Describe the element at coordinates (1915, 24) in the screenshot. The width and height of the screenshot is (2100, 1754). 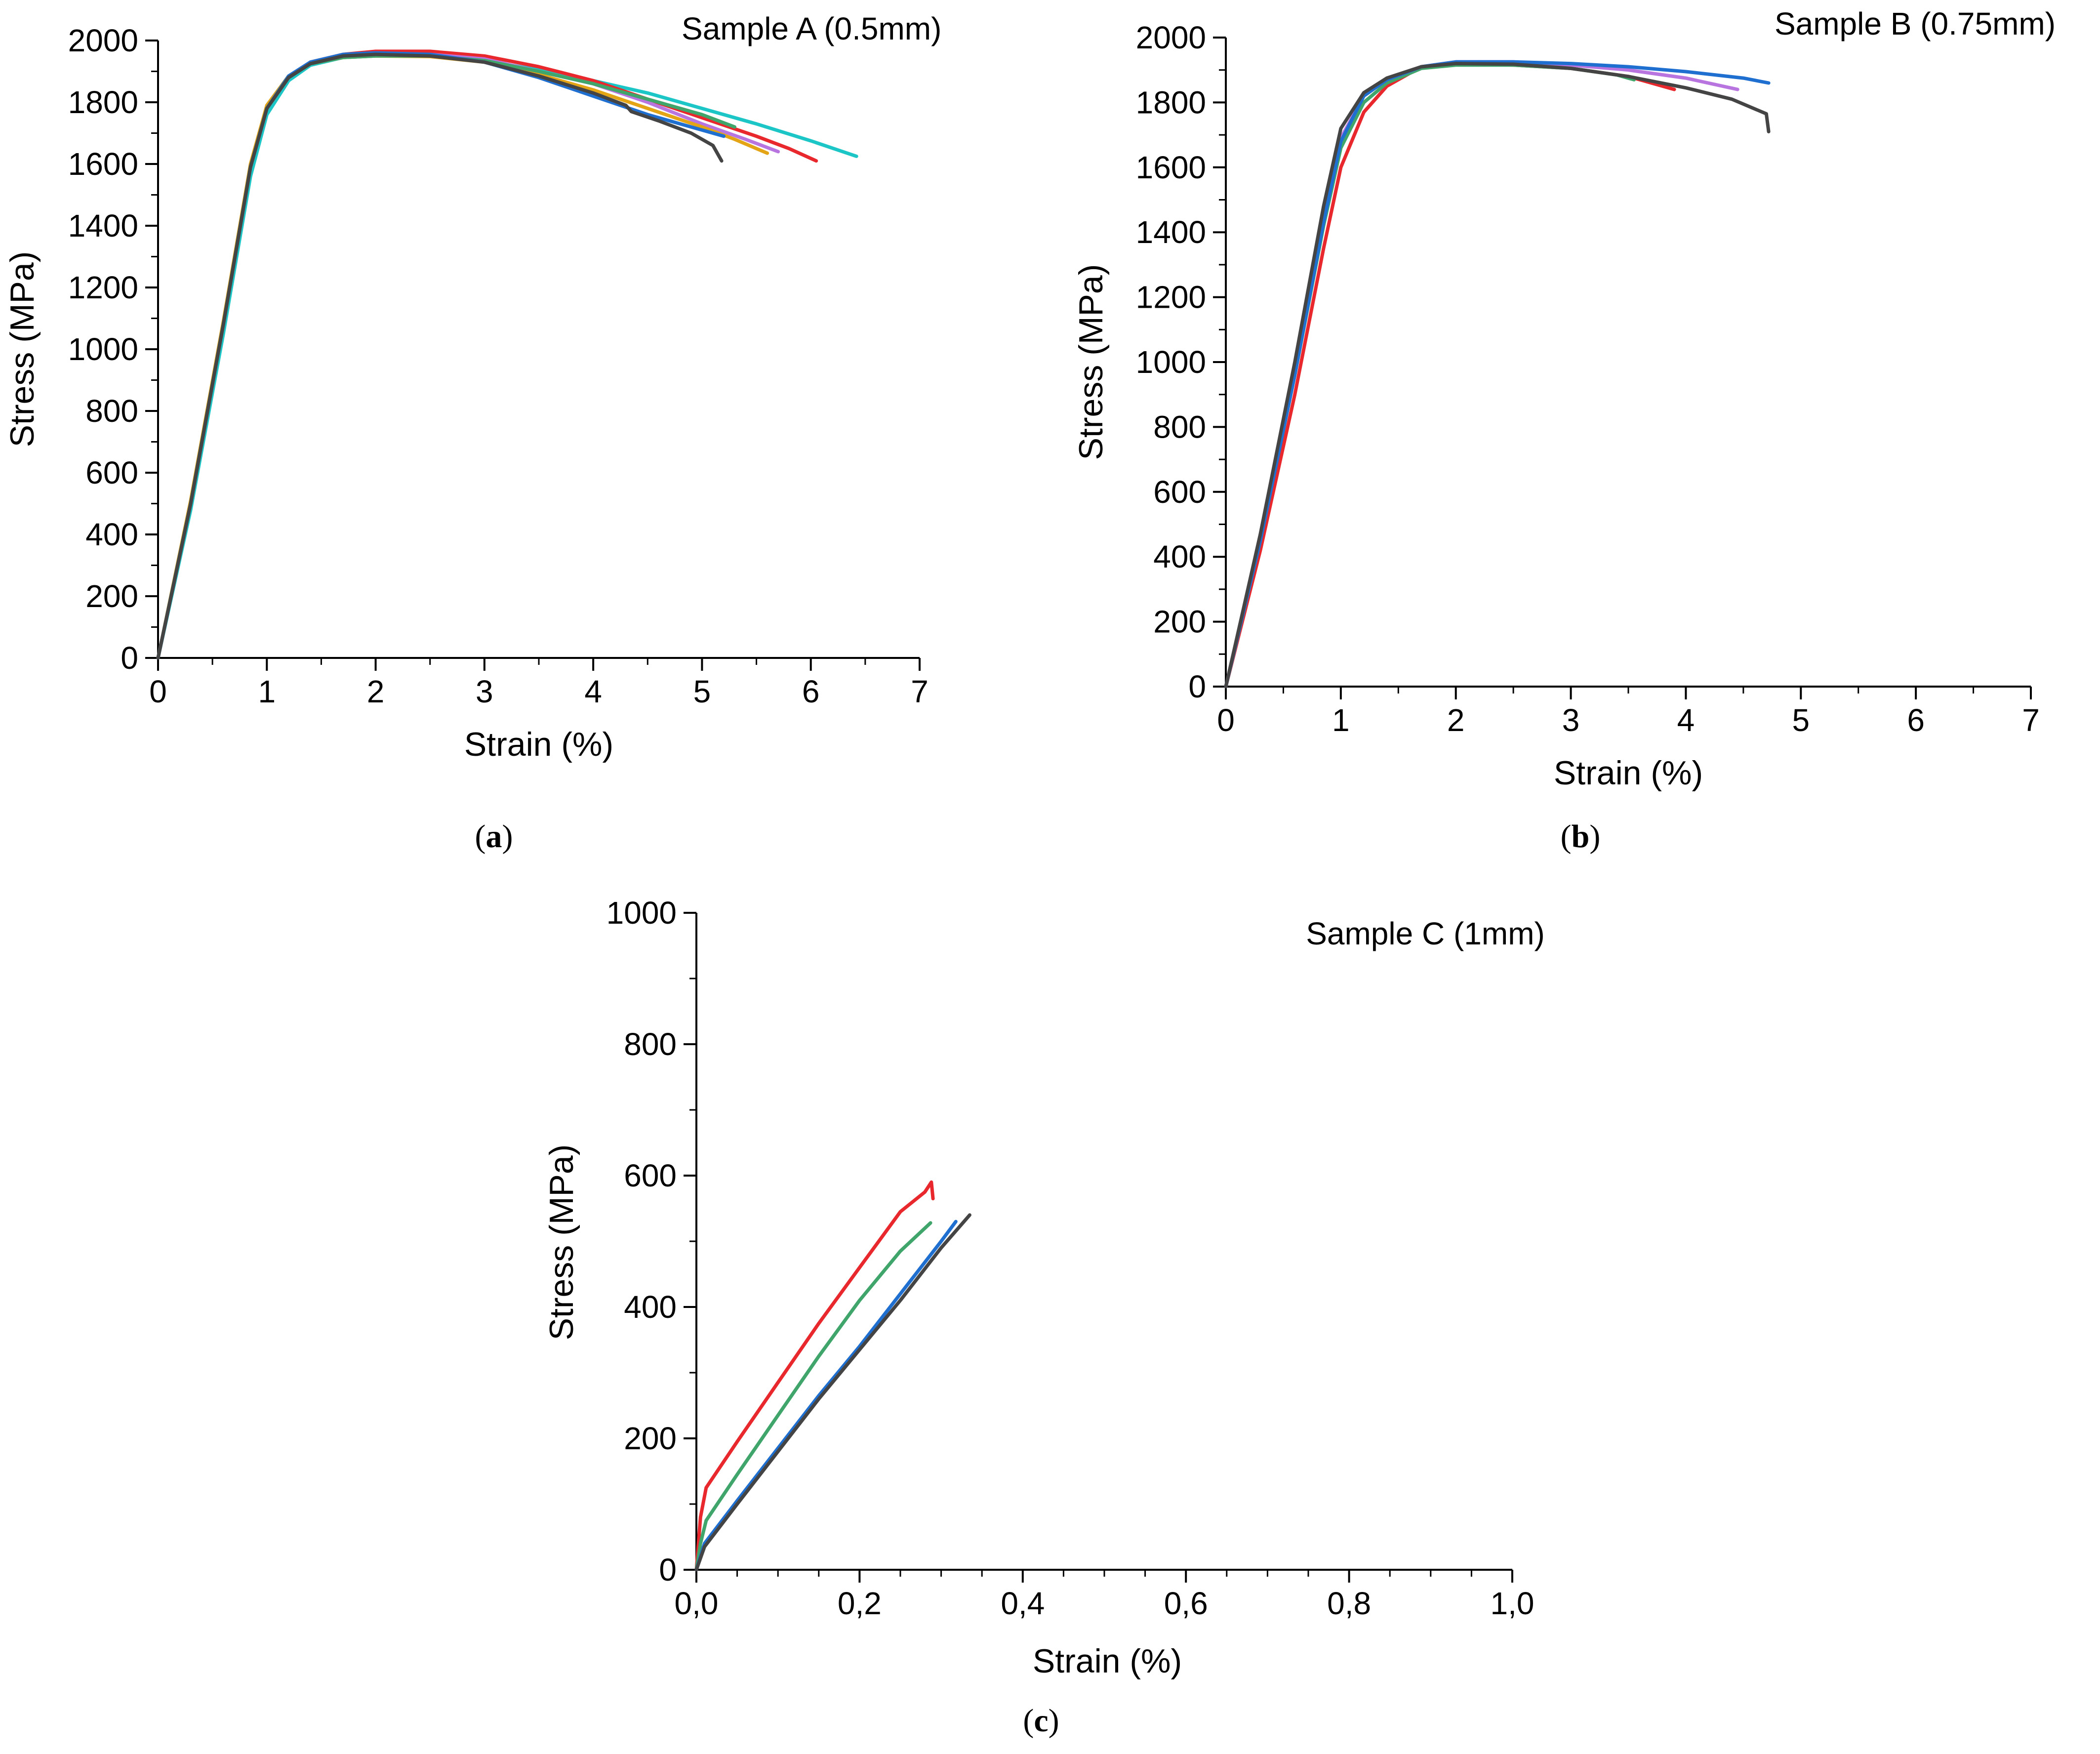
I see `chart-title: Sample B (0.75mm)` at that location.